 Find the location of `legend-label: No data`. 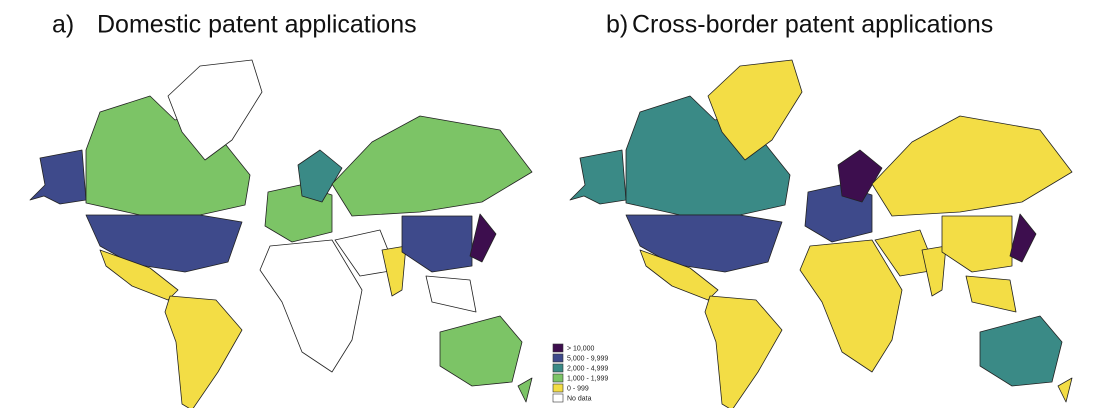

legend-label: No data is located at coordinates (579, 398).